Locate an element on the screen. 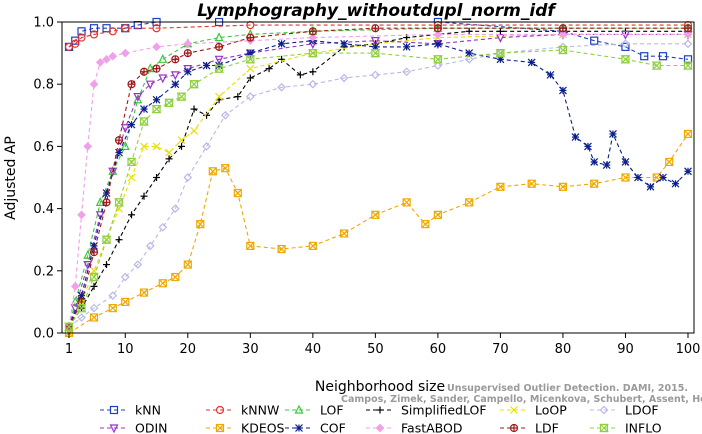  legend-item-KDEOS: KDEOS is located at coordinates (245, 427).